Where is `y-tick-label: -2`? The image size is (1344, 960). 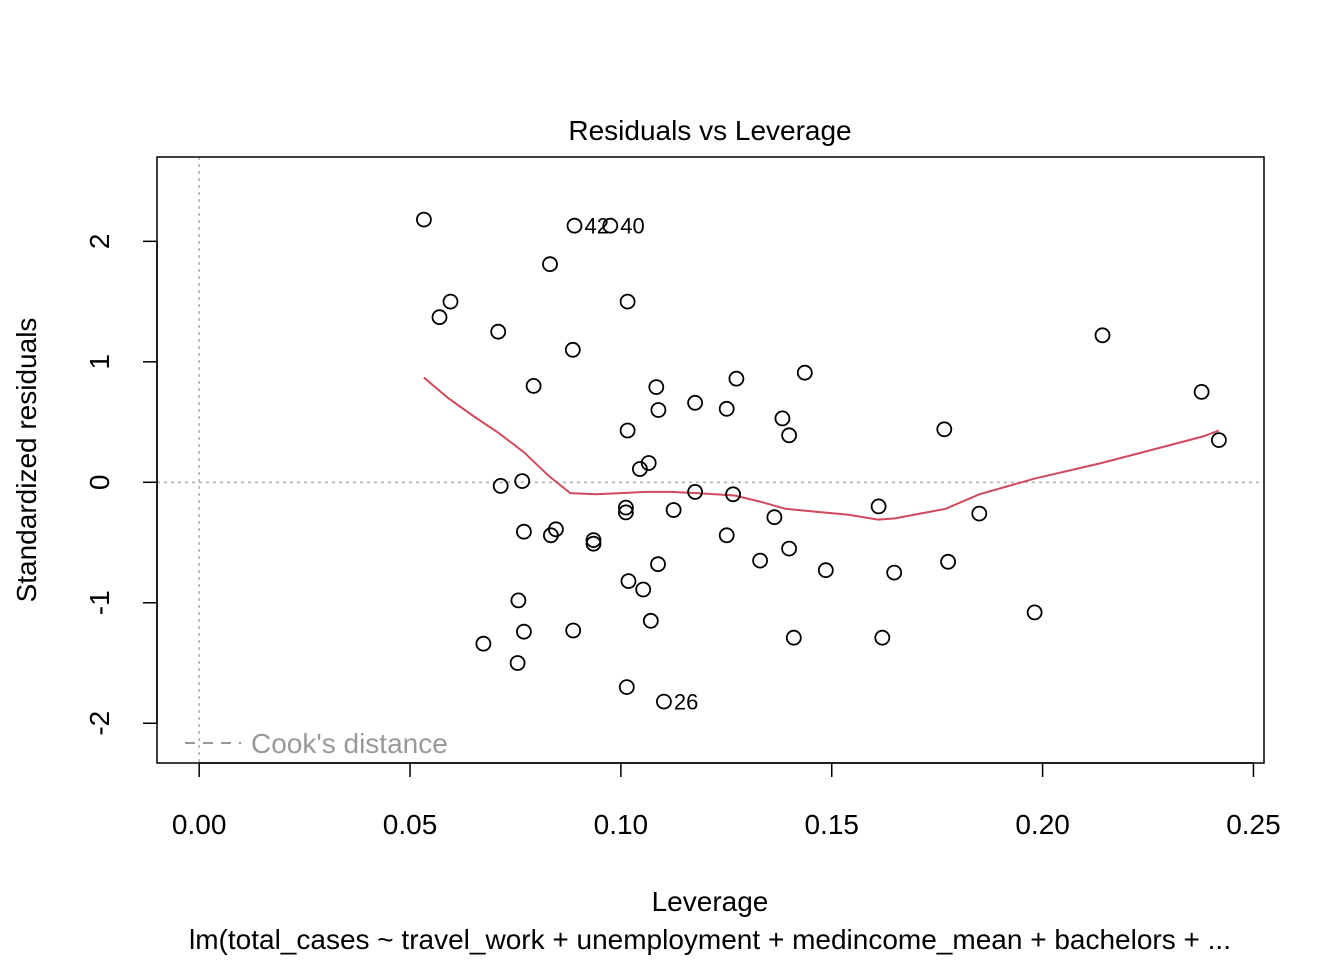 y-tick-label: -2 is located at coordinates (99, 723).